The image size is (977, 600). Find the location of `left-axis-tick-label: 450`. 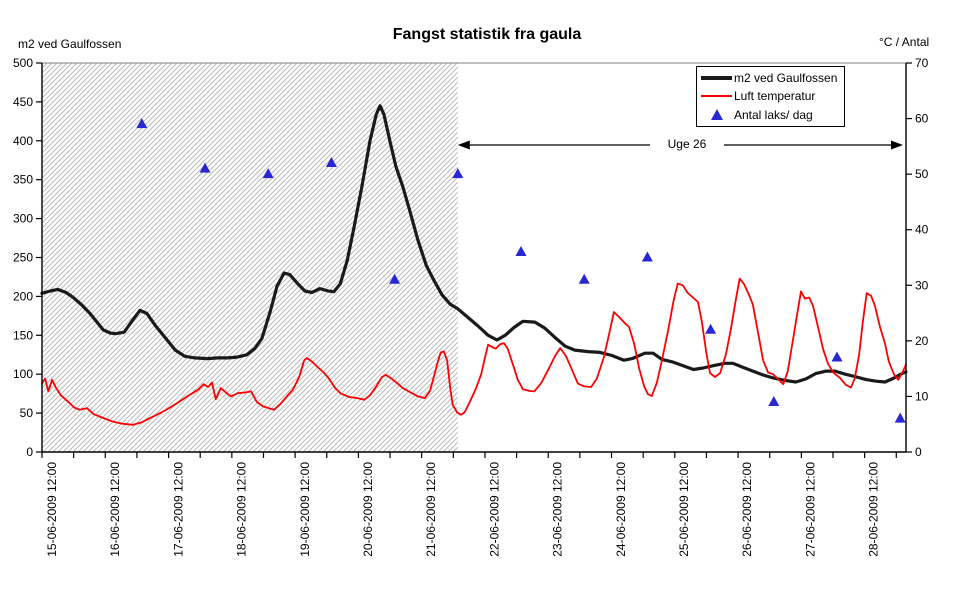

left-axis-tick-label: 450 is located at coordinates (23, 102).